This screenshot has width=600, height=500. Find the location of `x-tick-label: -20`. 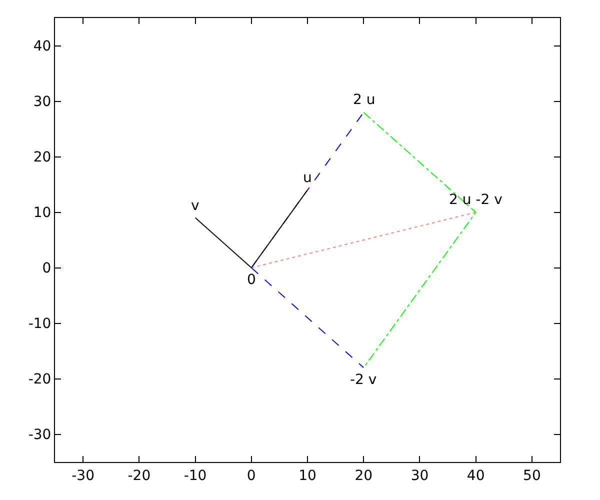

x-tick-label: -20 is located at coordinates (139, 476).